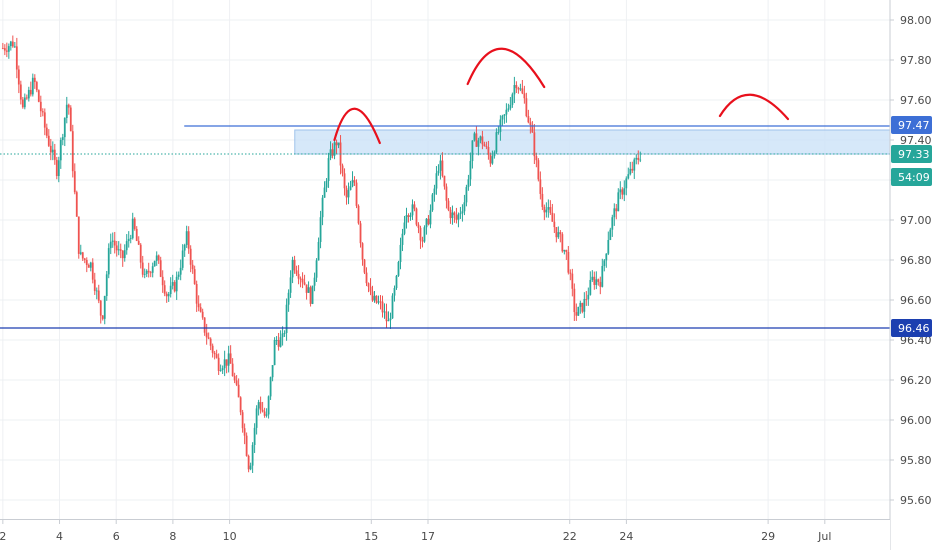 This screenshot has height=550, width=932. What do you see at coordinates (916, 220) in the screenshot?
I see `y-tick-label: 97.00` at bounding box center [916, 220].